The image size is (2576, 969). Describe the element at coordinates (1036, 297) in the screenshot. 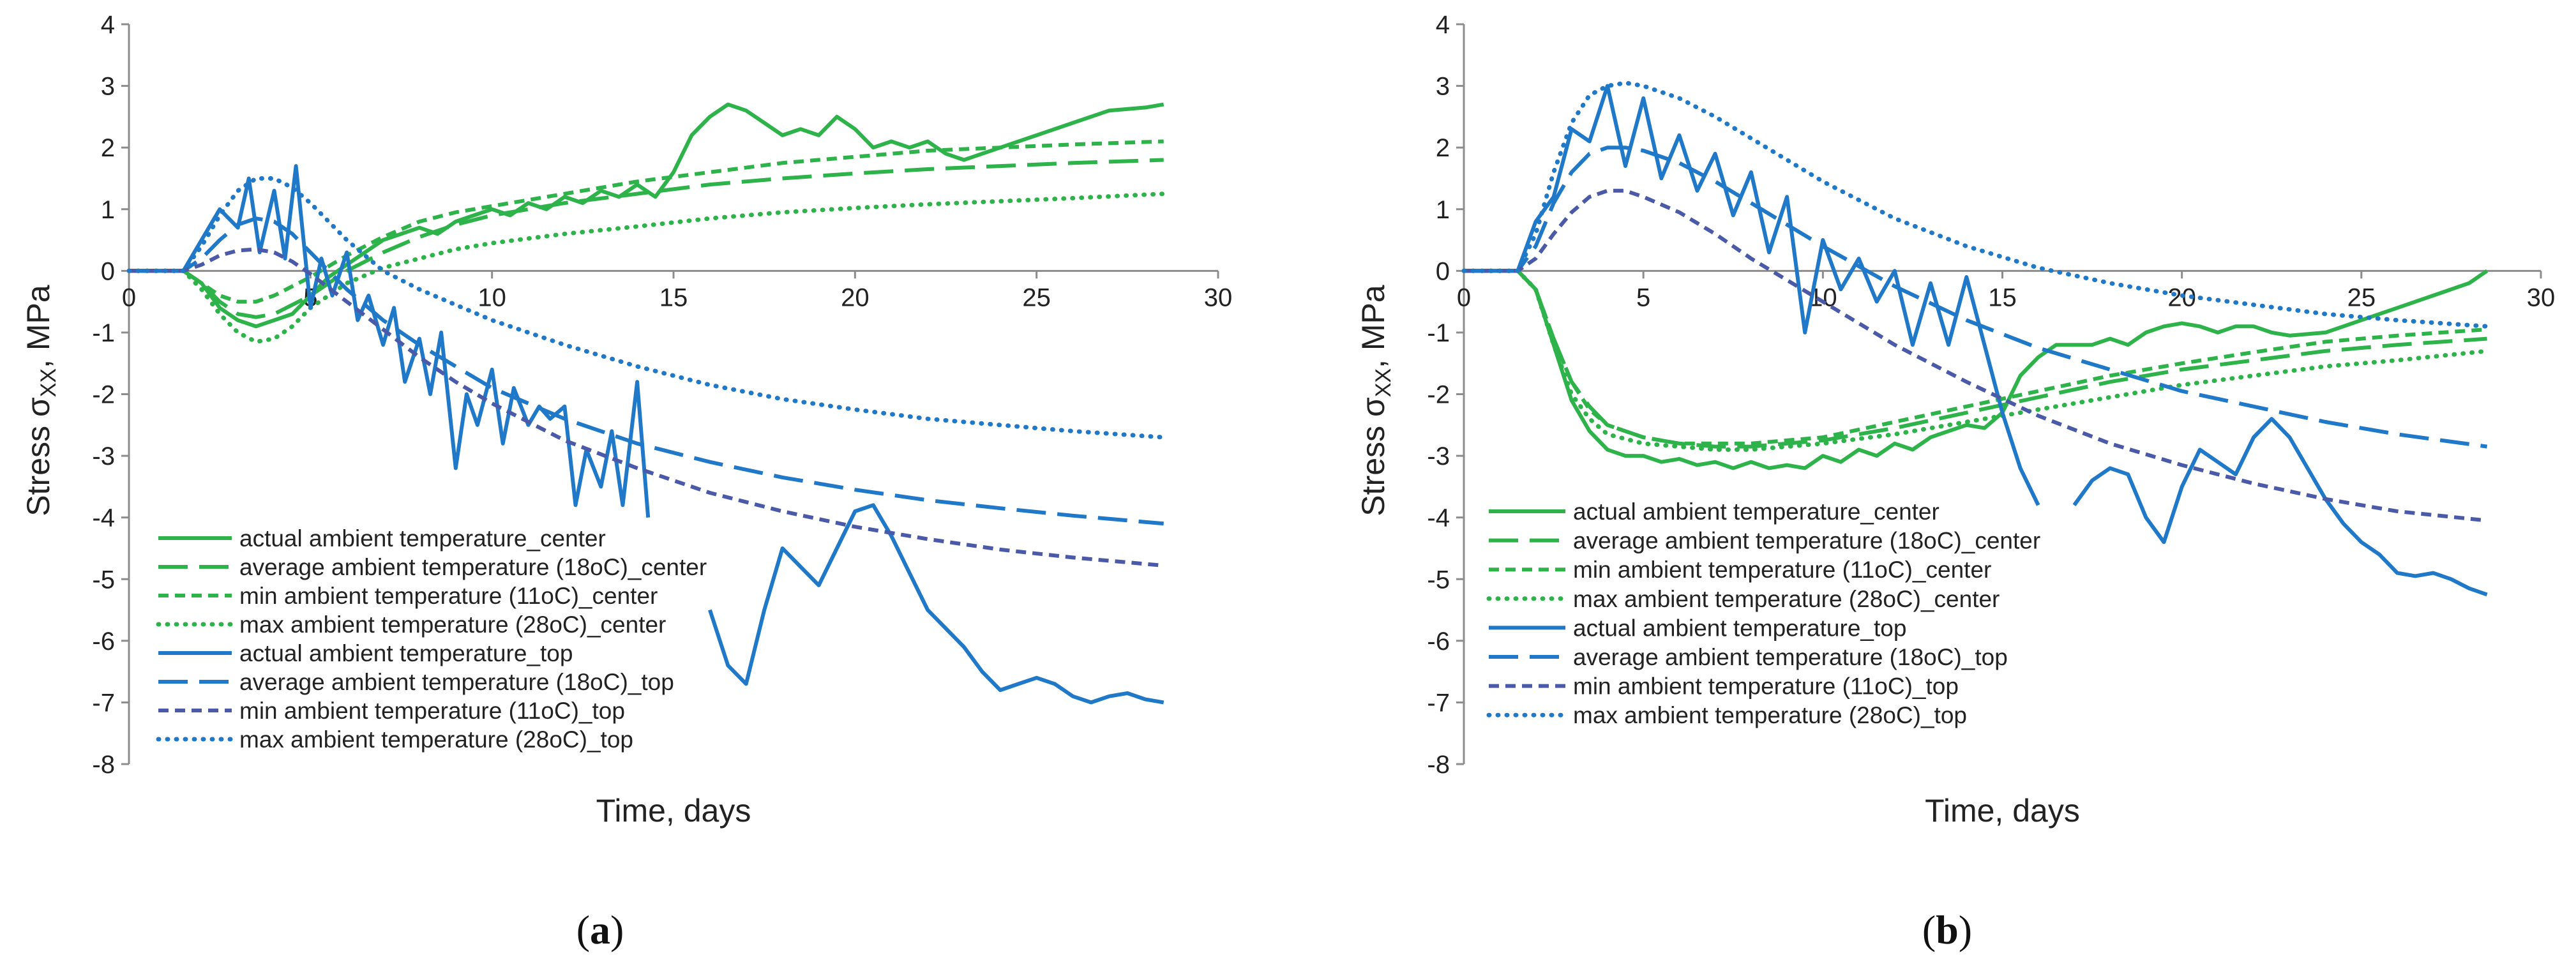

I see `chart-a-x-tick-label: 25` at that location.